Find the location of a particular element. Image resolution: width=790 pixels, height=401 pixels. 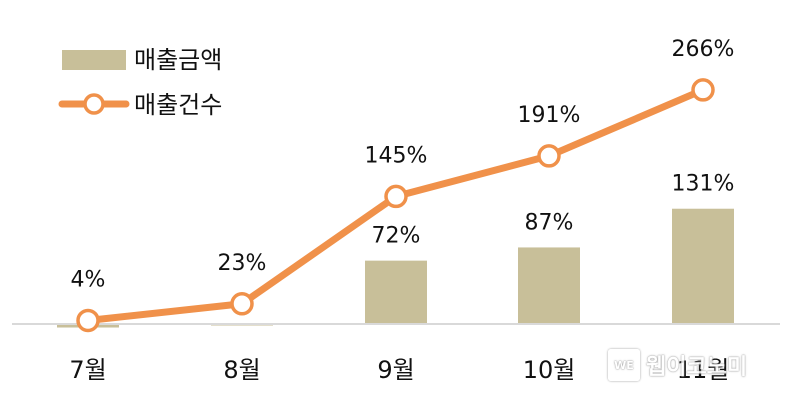

line-value-label-3: 145% is located at coordinates (396, 155).